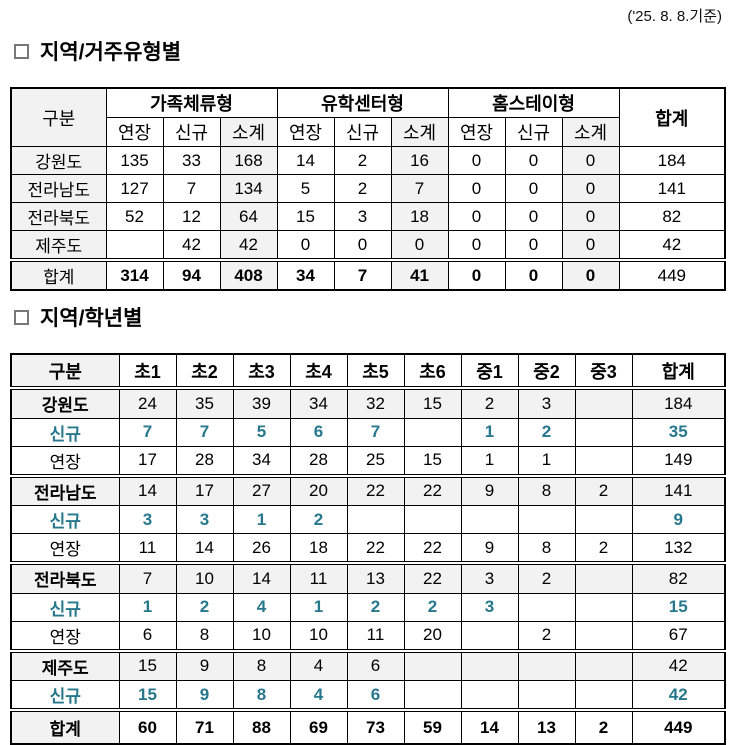 Image resolution: width=734 pixels, height=745 pixels. I want to click on data-cell: 35, so click(204, 402).